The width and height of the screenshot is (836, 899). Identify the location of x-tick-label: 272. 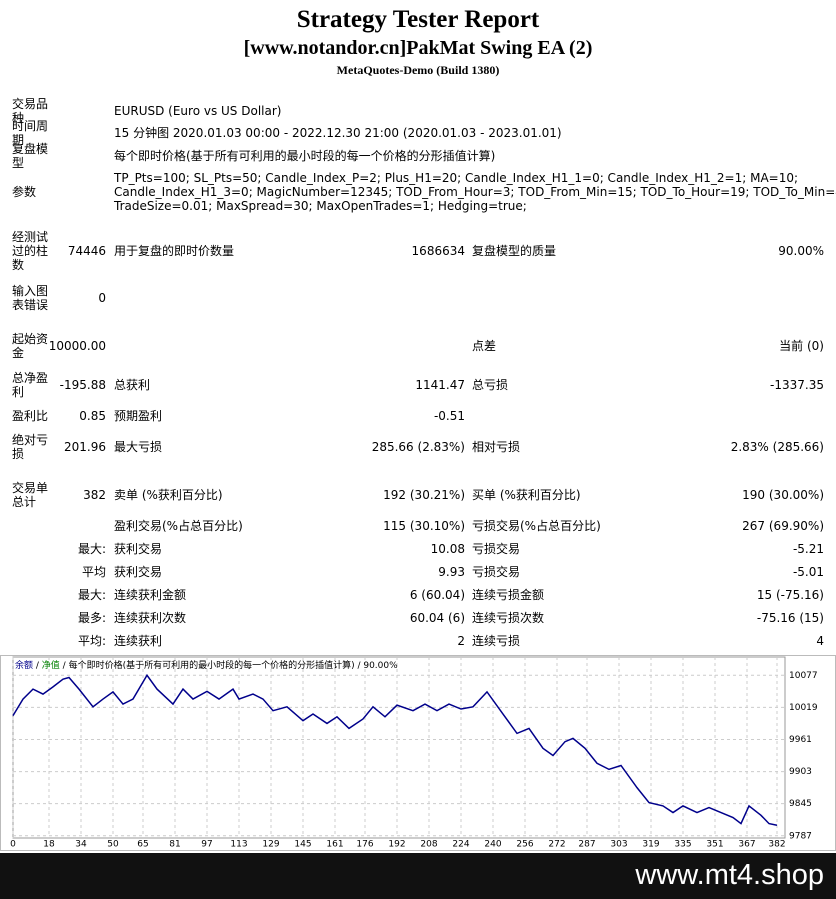
(556, 845).